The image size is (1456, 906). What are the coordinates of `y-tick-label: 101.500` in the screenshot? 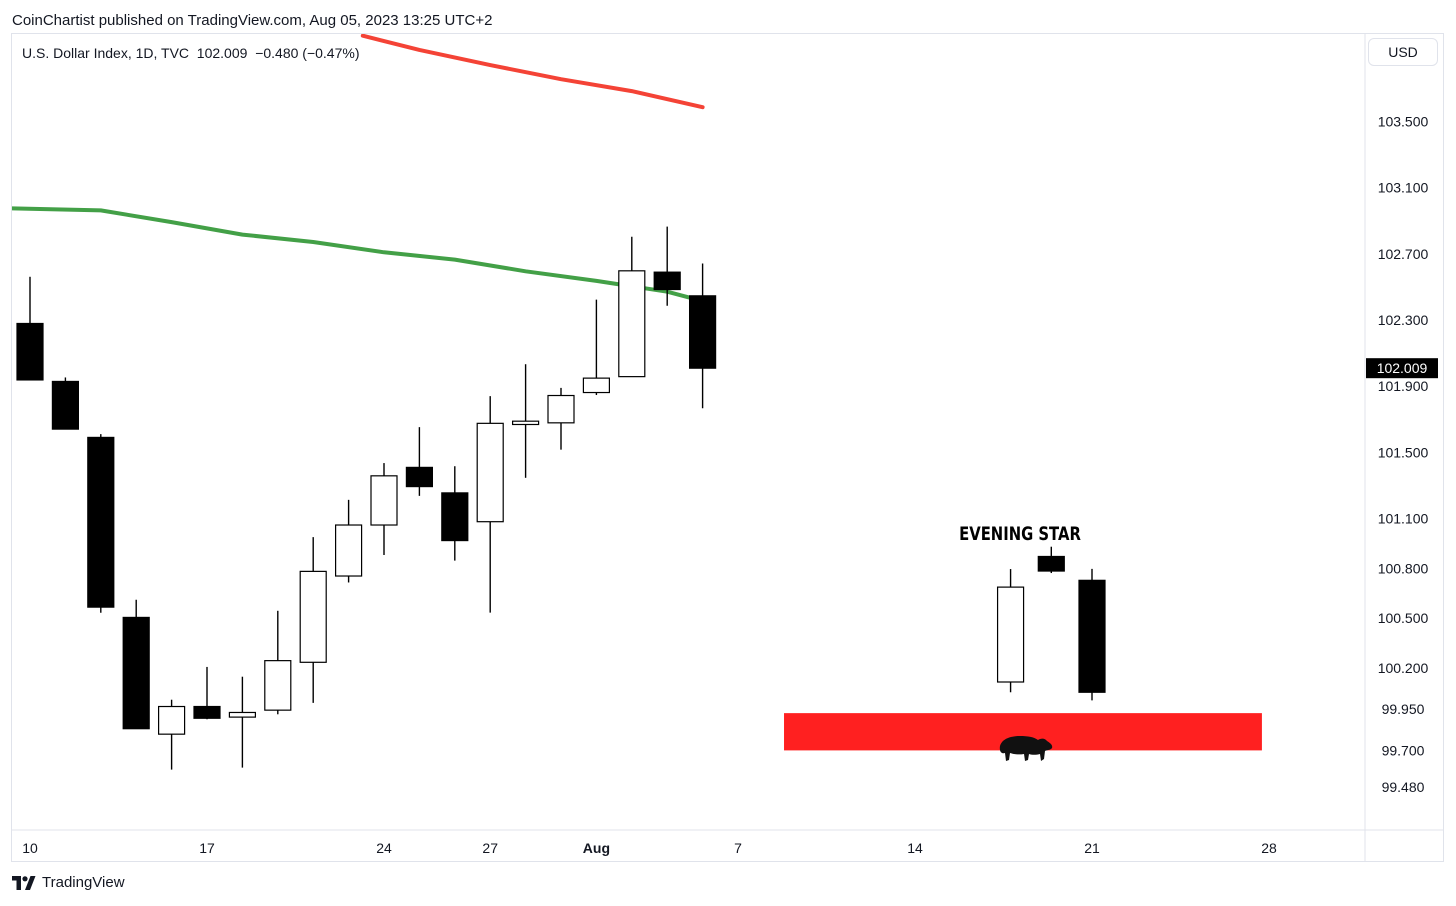 It's located at (1403, 452).